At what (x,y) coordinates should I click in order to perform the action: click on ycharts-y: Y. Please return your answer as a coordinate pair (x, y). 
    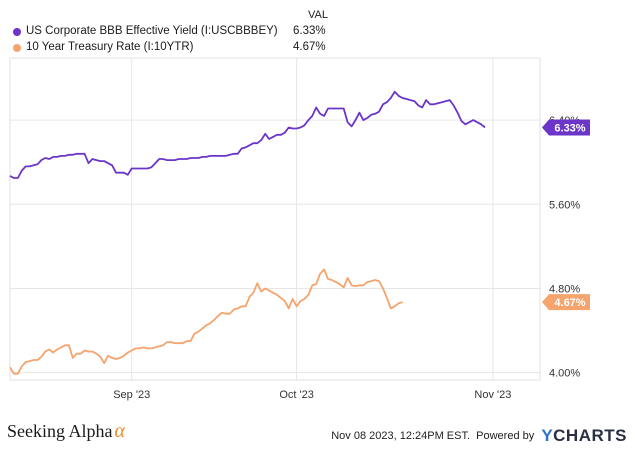
    Looking at the image, I should click on (547, 435).